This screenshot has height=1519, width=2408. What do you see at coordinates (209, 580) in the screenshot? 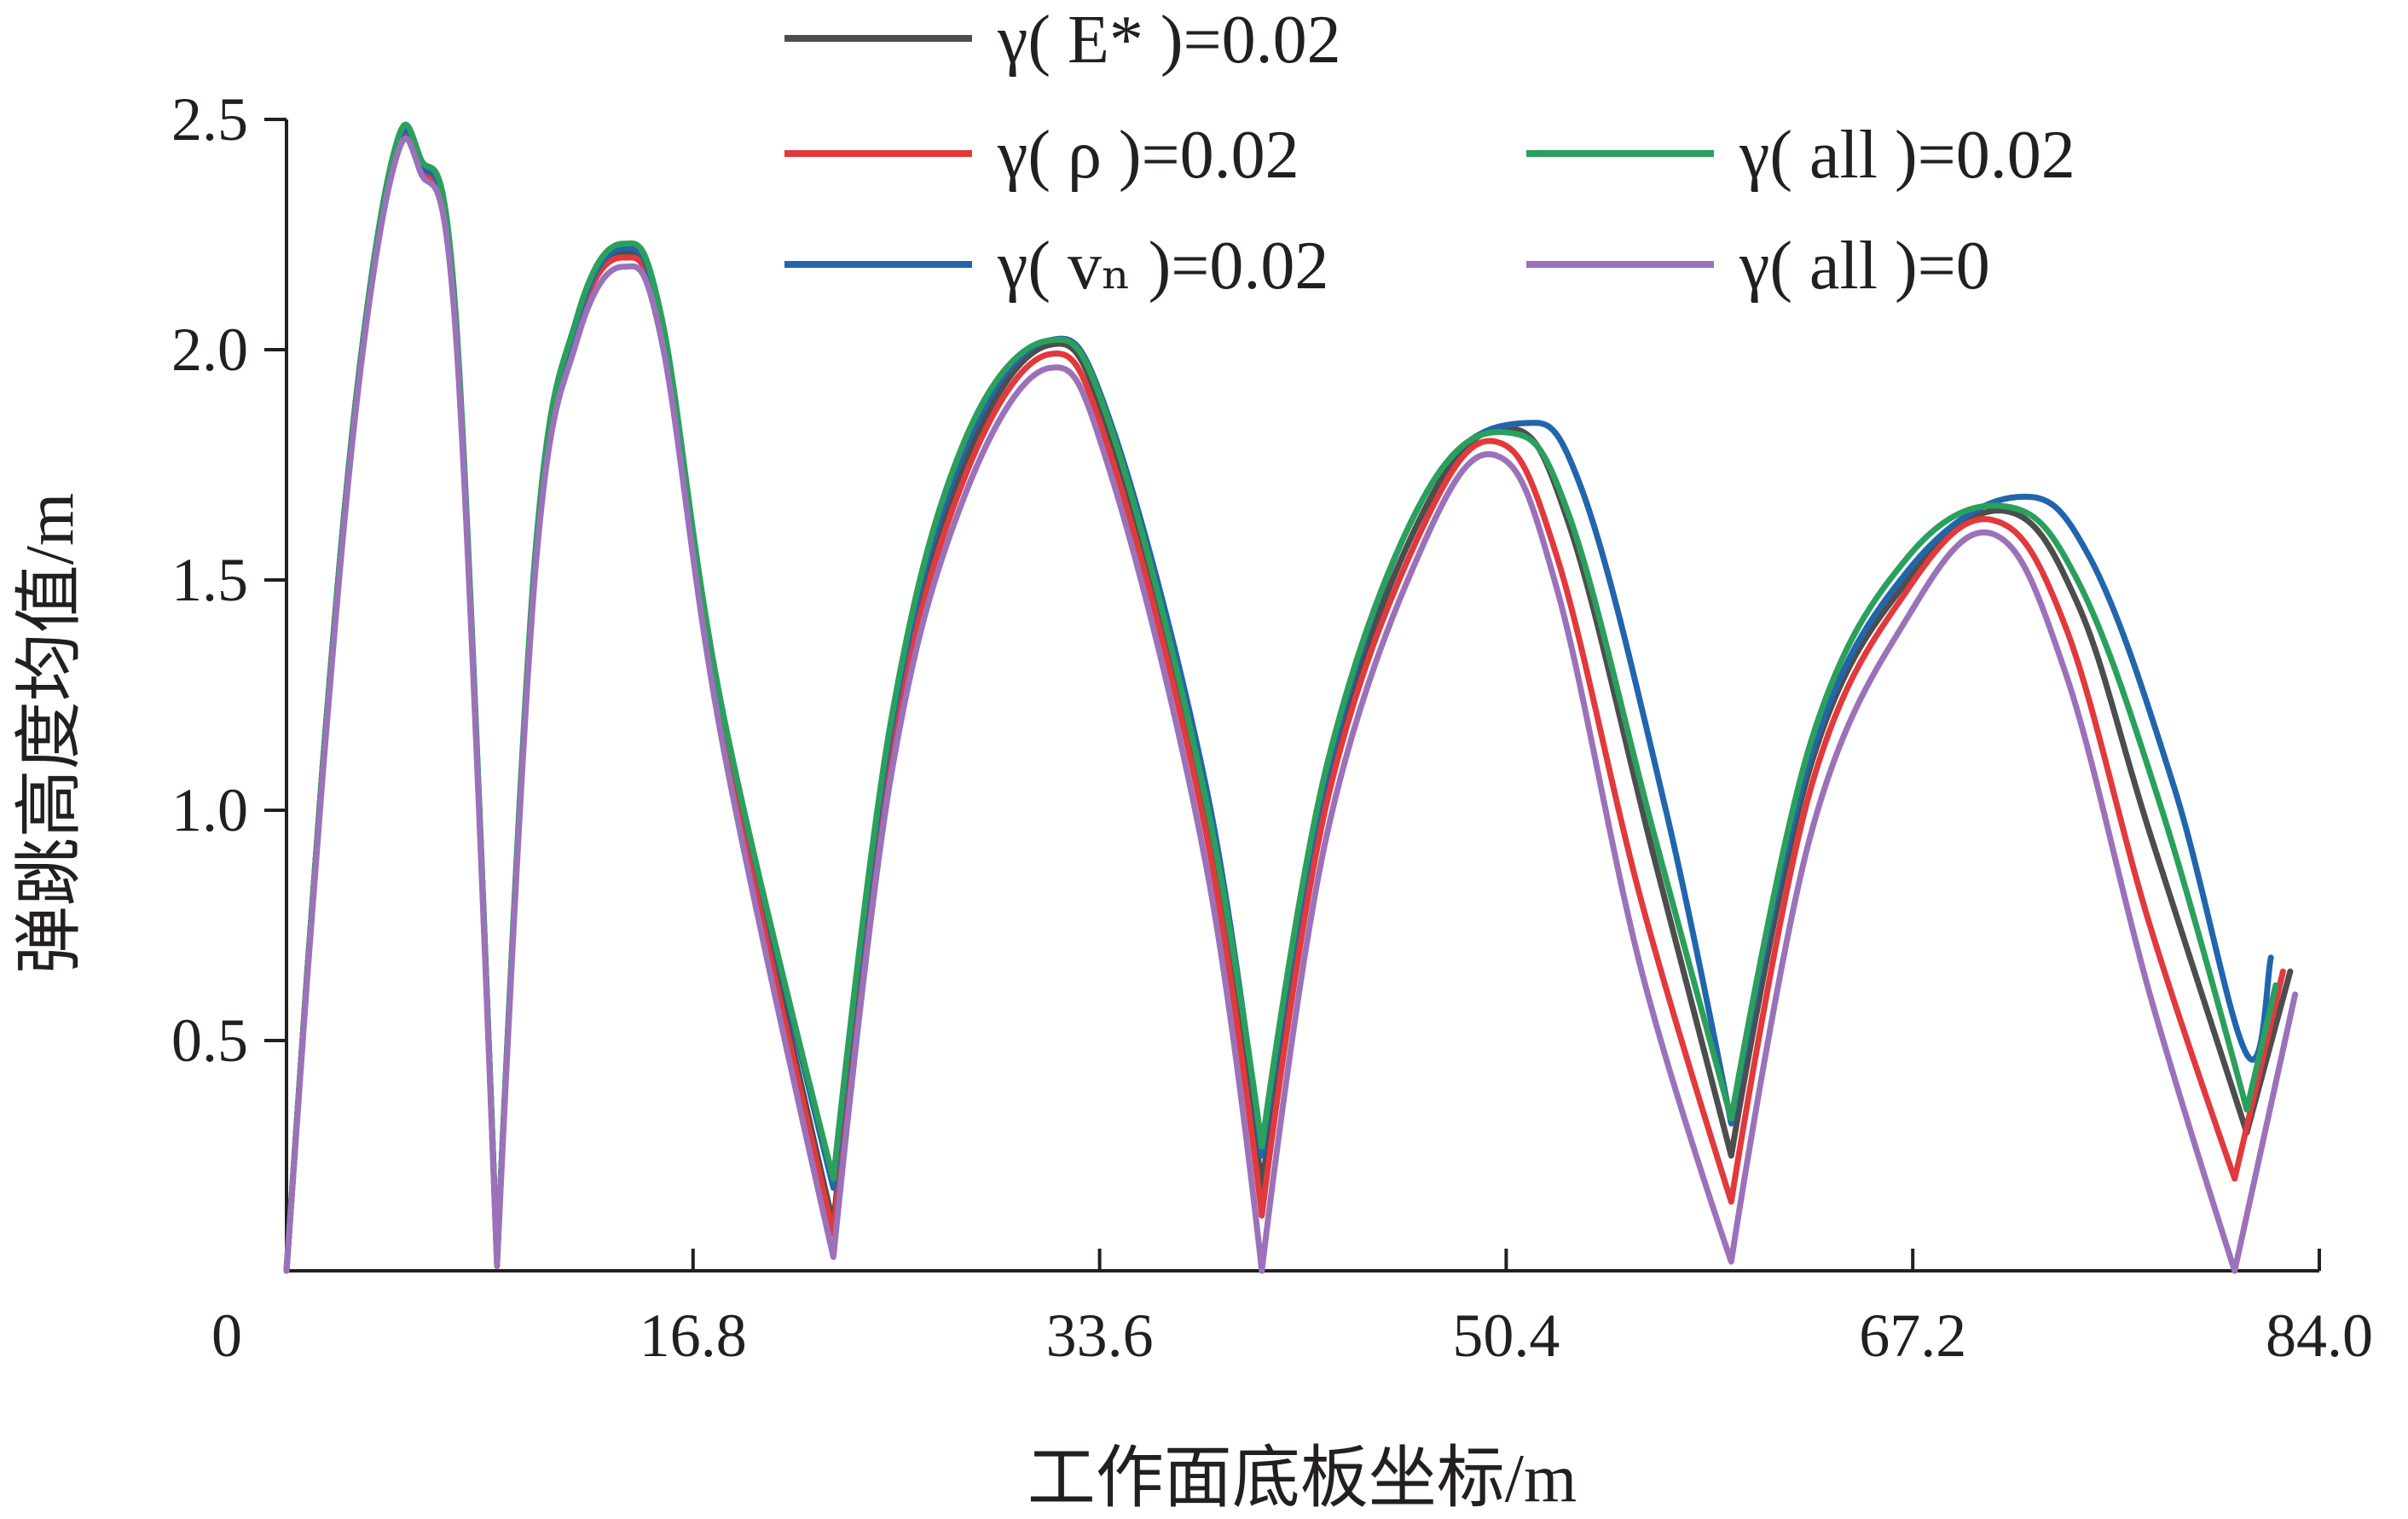
I see `y-tick-label: 1.5` at bounding box center [209, 580].